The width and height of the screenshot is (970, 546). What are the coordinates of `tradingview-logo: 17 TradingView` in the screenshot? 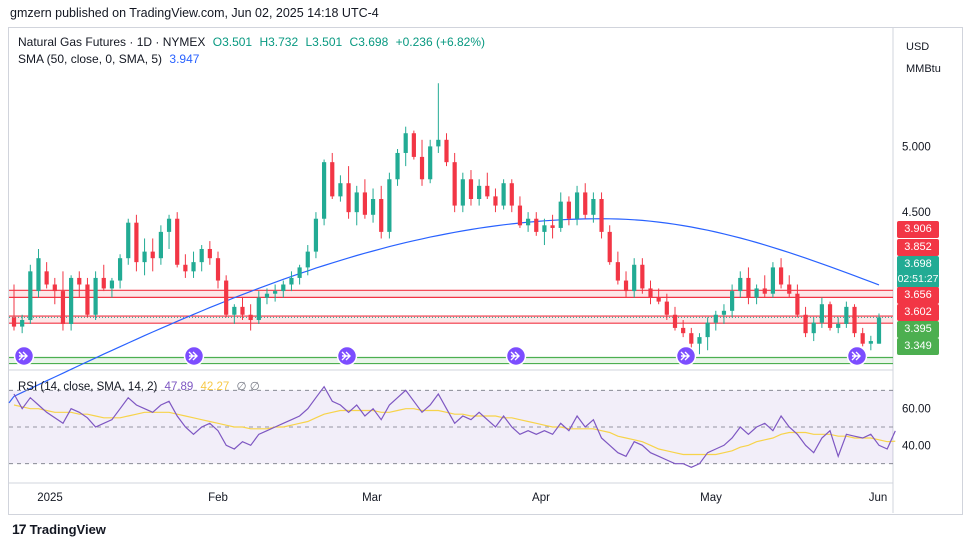 It's located at (59, 529).